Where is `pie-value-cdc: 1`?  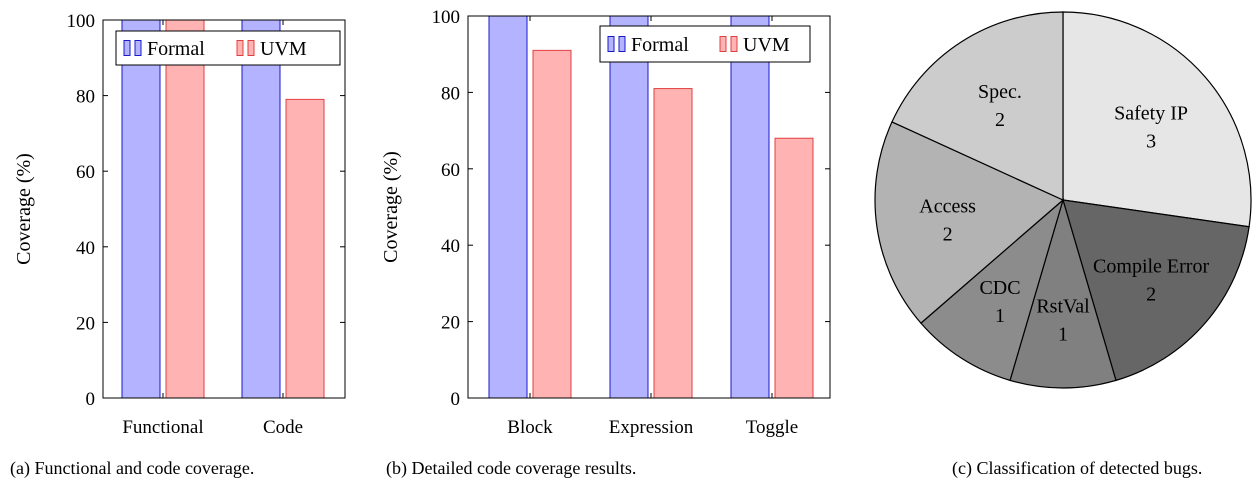 pie-value-cdc: 1 is located at coordinates (1000, 316).